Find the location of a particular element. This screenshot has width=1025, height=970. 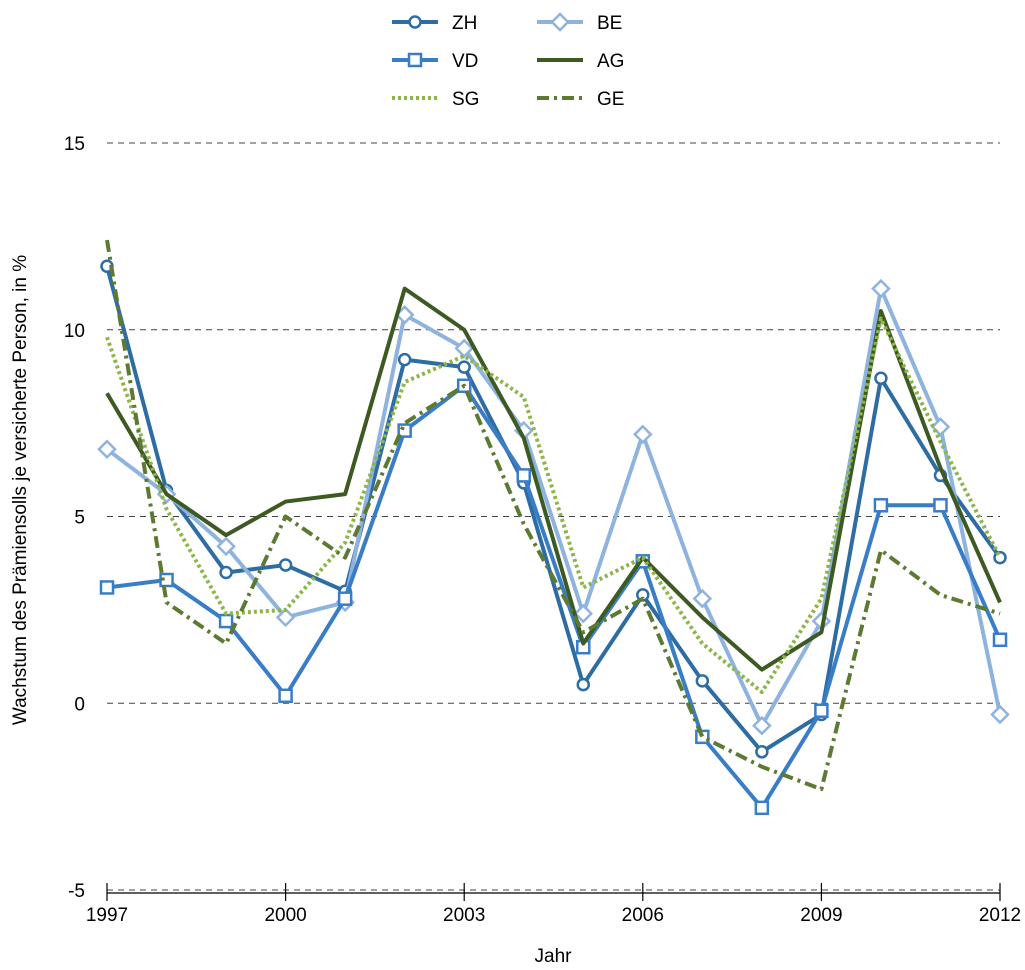

legend-item-be: BE is located at coordinates (579, 23).